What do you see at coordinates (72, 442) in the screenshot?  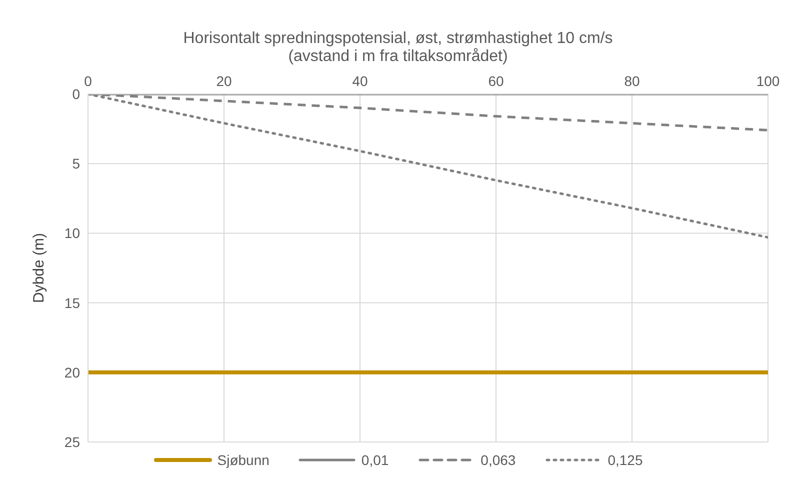 I see `y-tick-label: 25` at bounding box center [72, 442].